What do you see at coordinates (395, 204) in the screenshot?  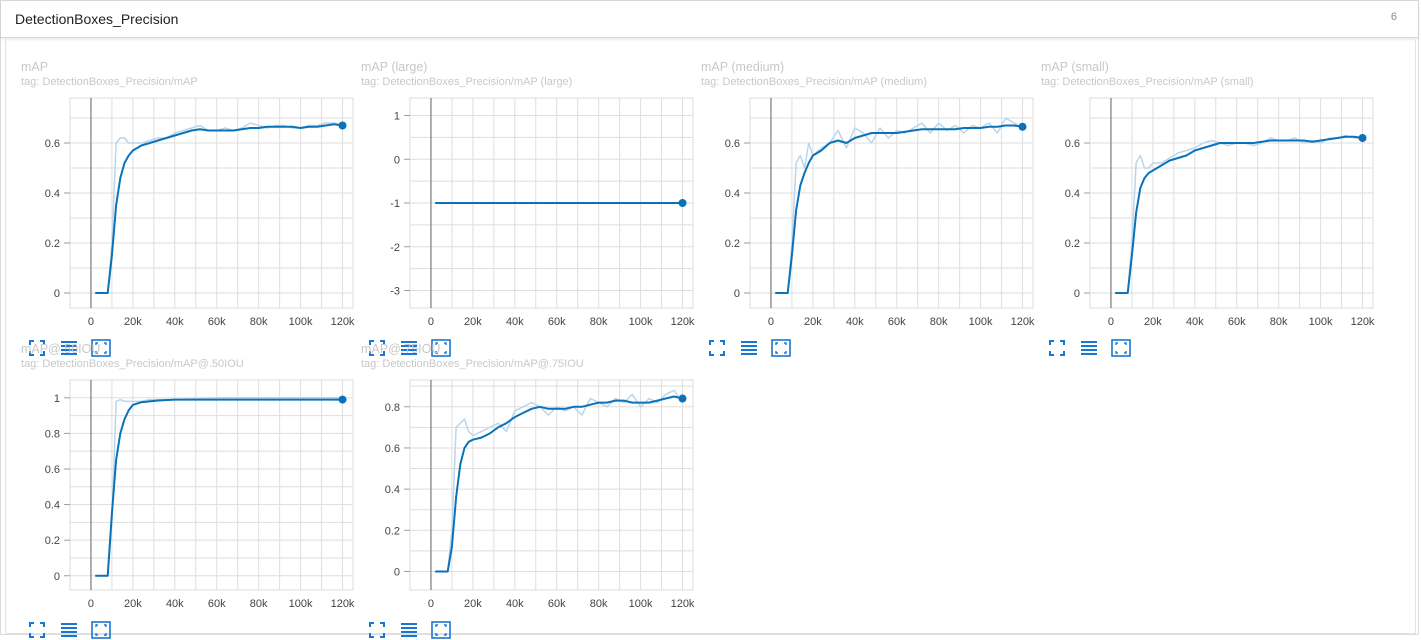 I see `y-tick-label: -1` at bounding box center [395, 204].